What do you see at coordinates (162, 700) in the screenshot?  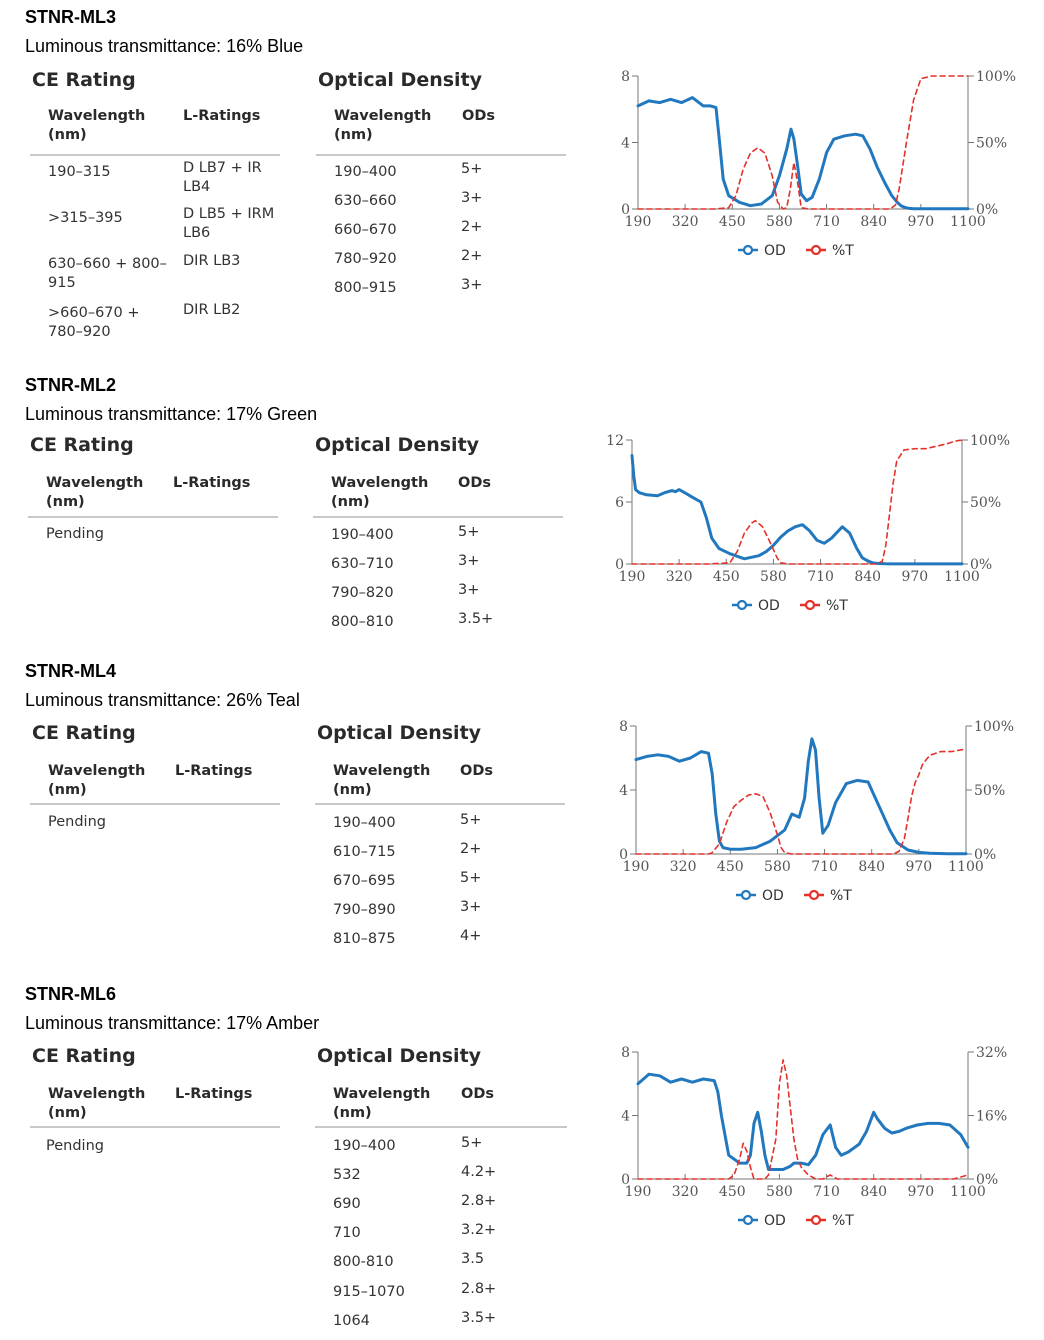 I see `luminous-transmittance: Luminous transmittance: 26% Teal` at bounding box center [162, 700].